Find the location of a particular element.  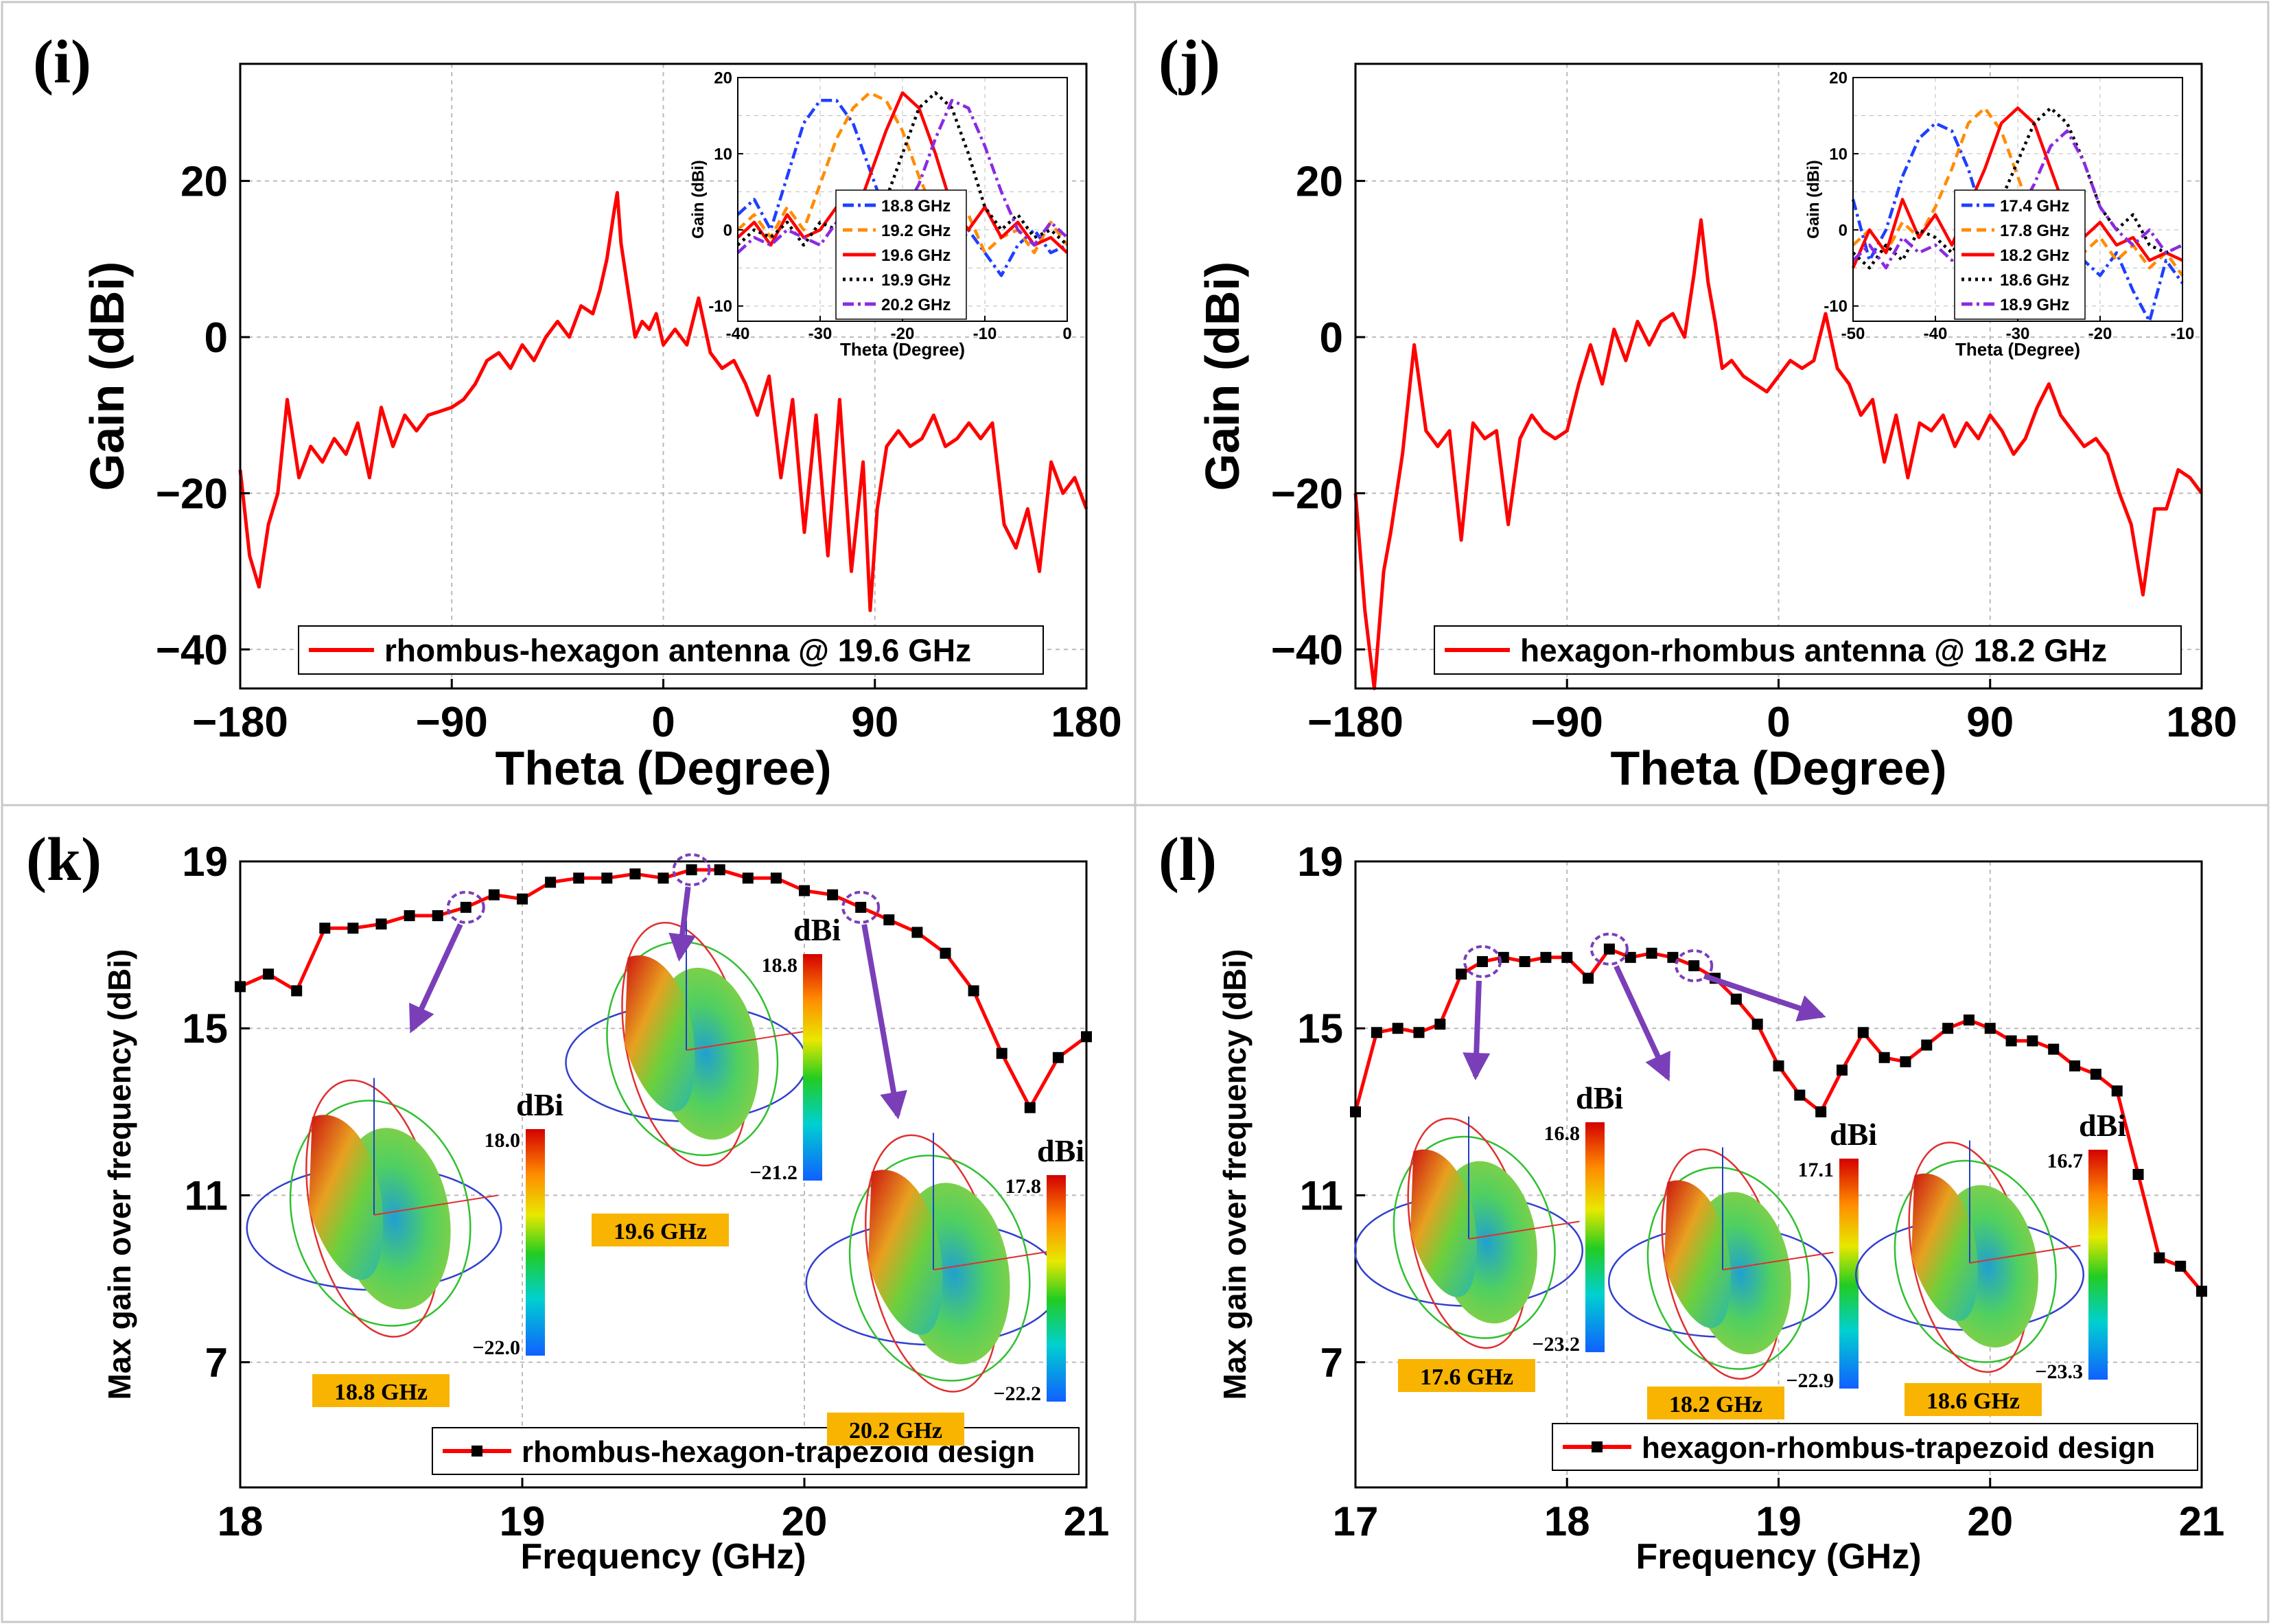

pattern-frequency-label: 19.6 GHz is located at coordinates (660, 1231).